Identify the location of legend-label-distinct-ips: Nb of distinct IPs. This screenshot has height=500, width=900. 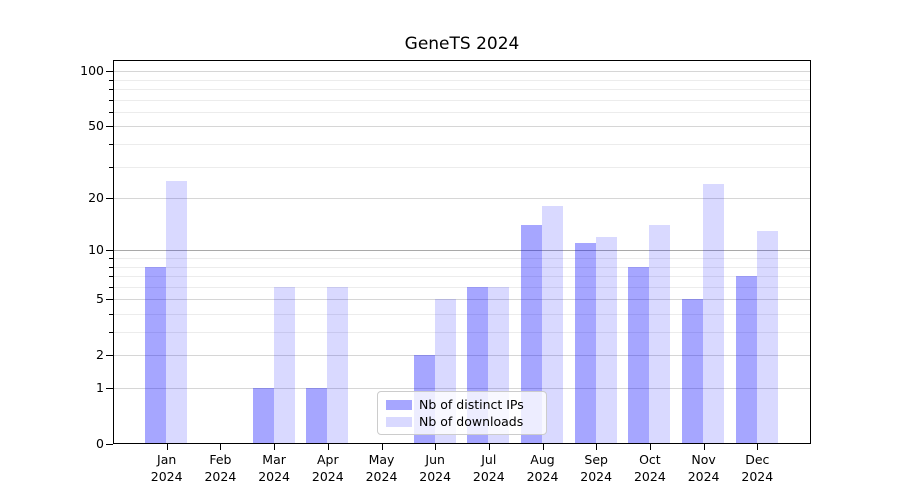
(471, 404).